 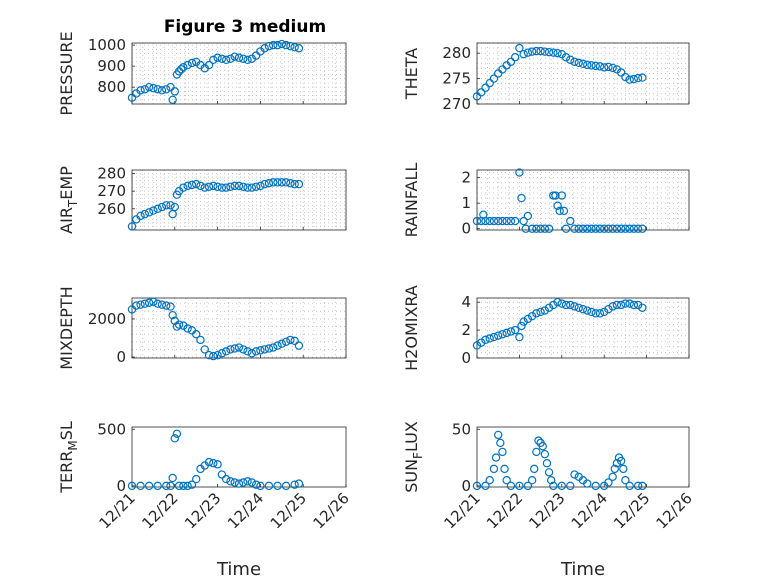 I want to click on ylabel-theta: THETA, so click(x=411, y=74).